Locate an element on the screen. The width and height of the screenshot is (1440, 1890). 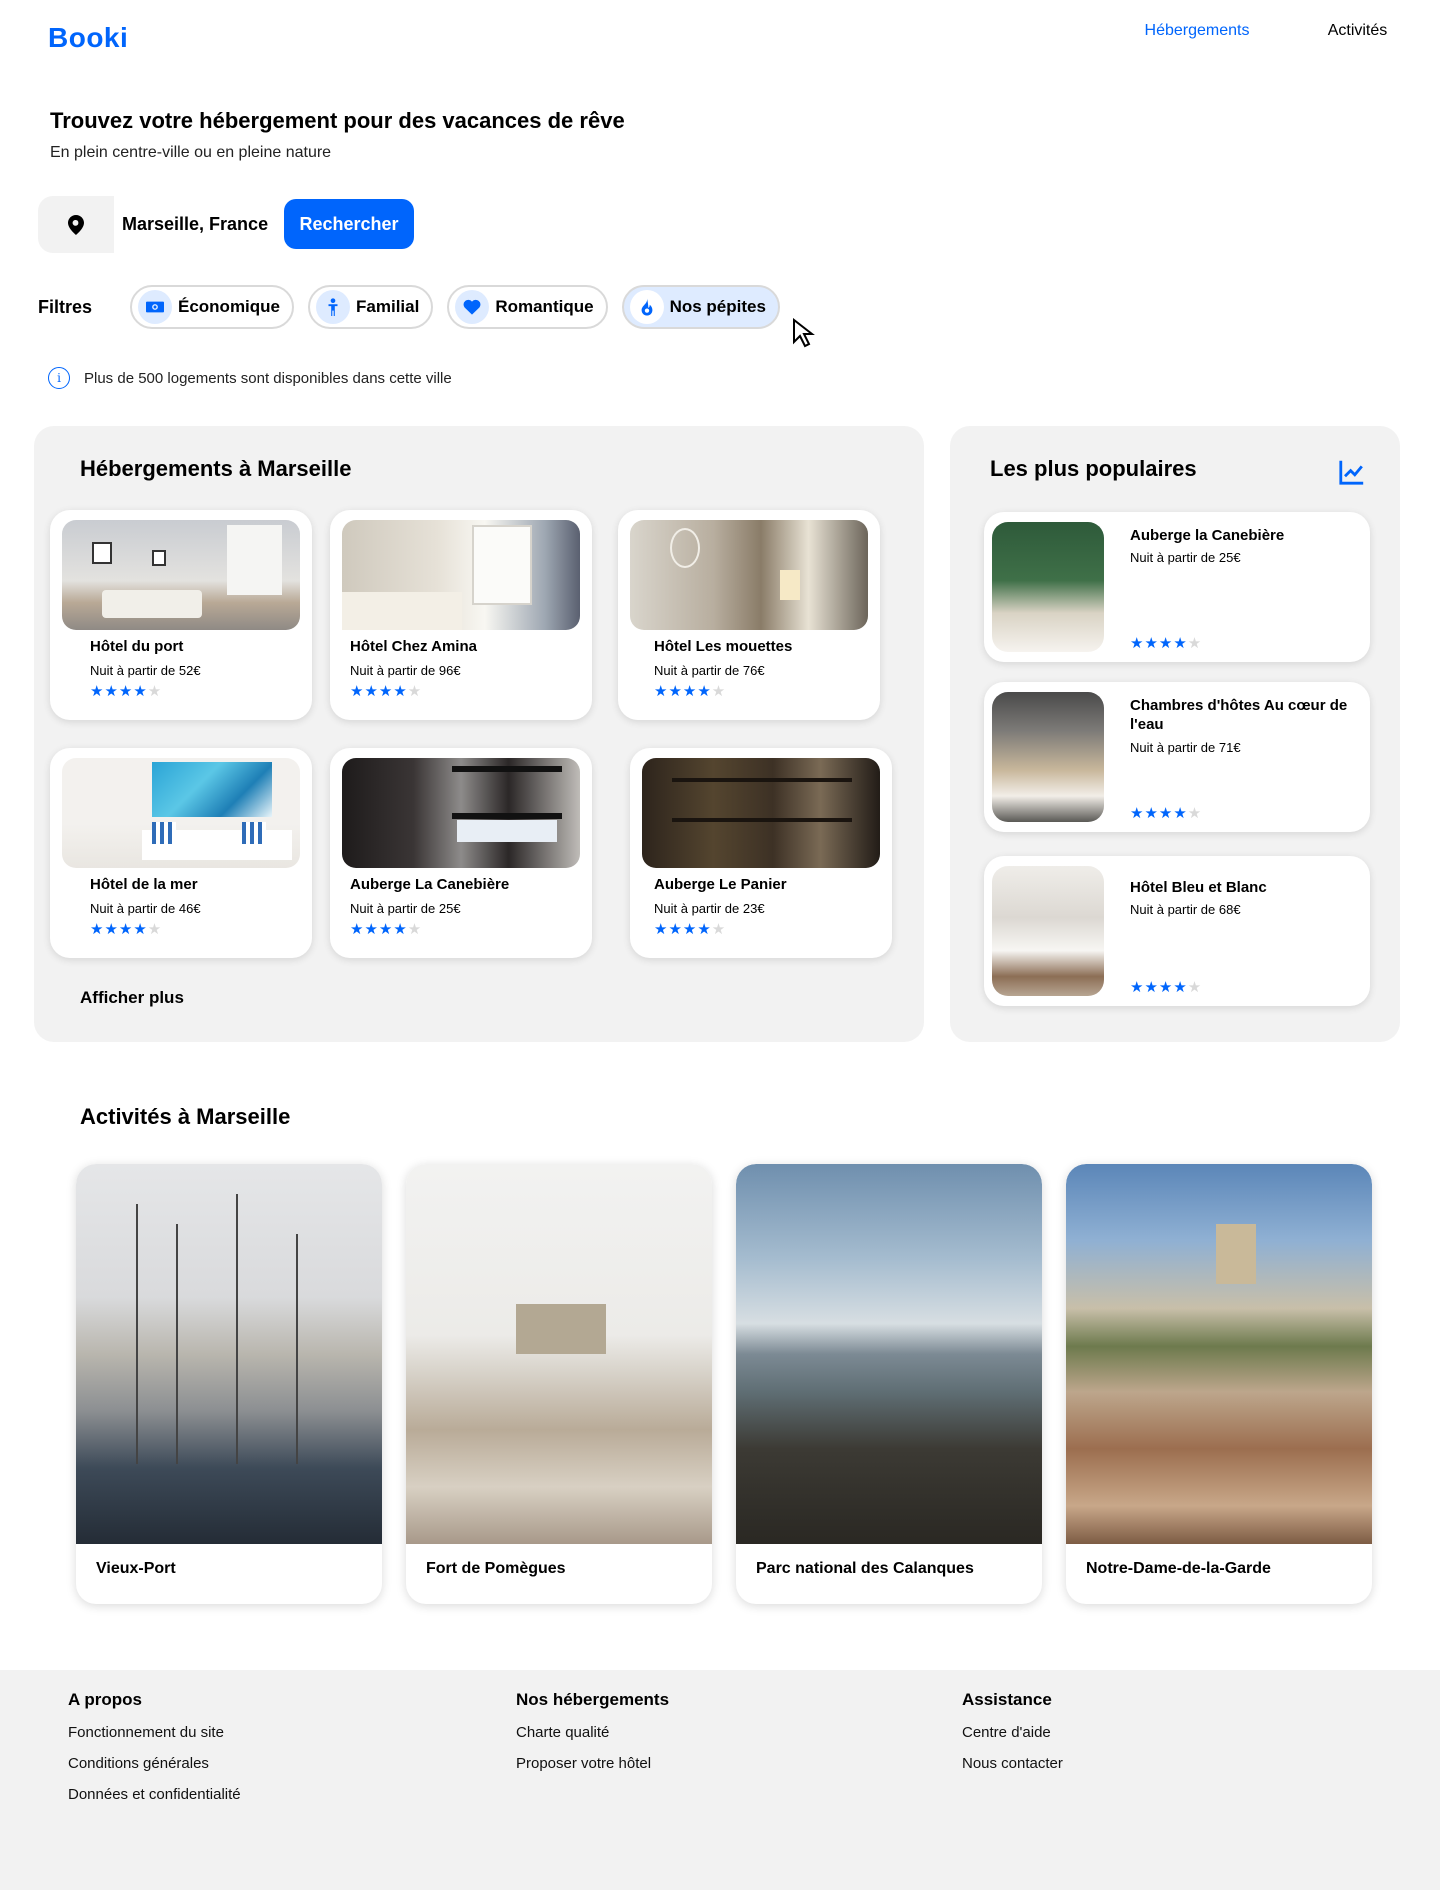
hebergement-card: Hôtel du port Nuit à partir de 52€ ★★★★★ is located at coordinates (181, 615).